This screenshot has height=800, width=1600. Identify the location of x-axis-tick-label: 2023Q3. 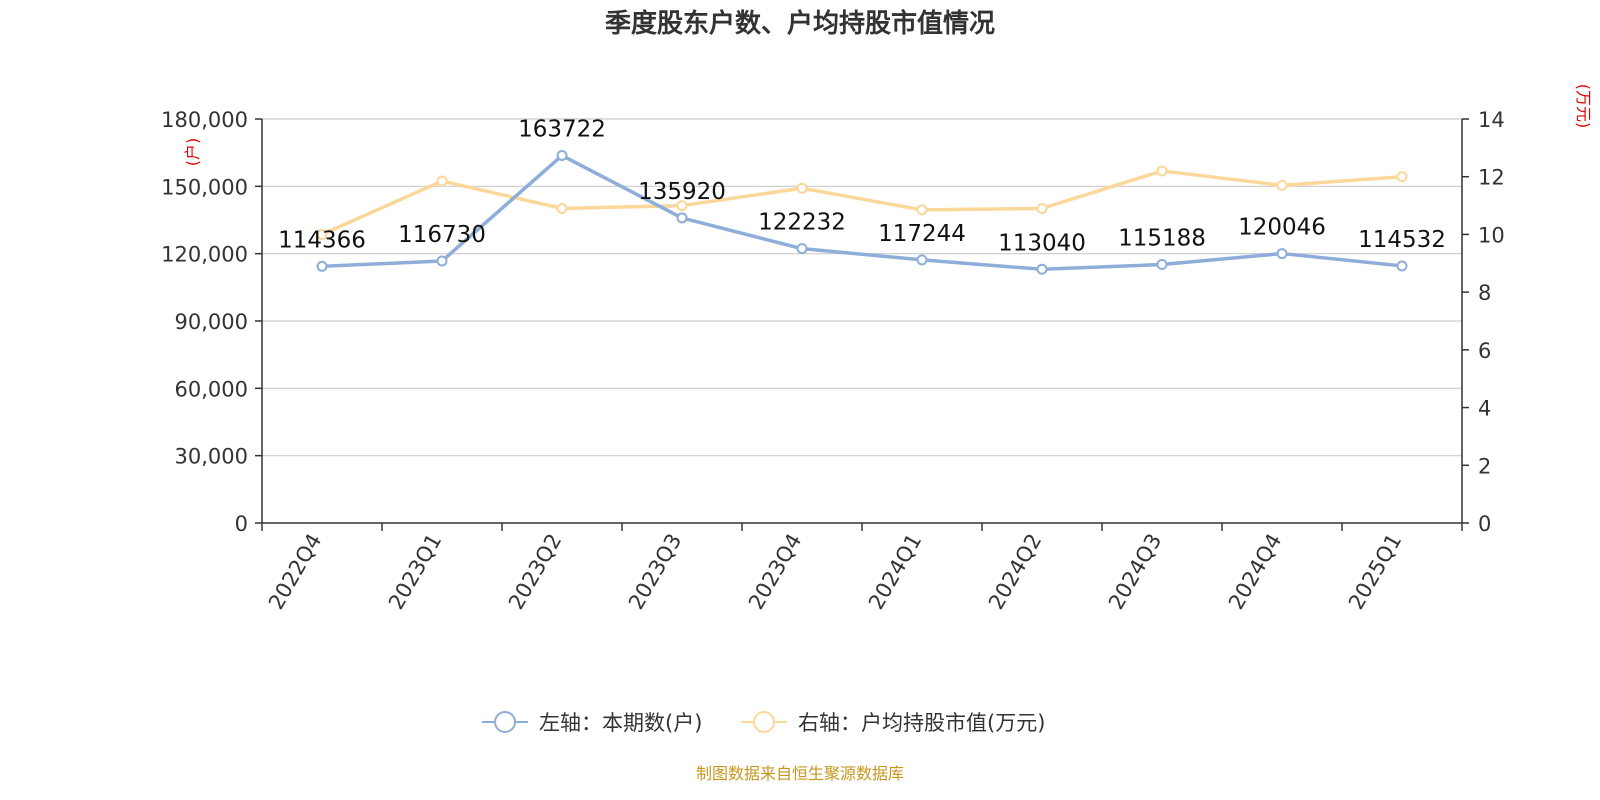
(655, 572).